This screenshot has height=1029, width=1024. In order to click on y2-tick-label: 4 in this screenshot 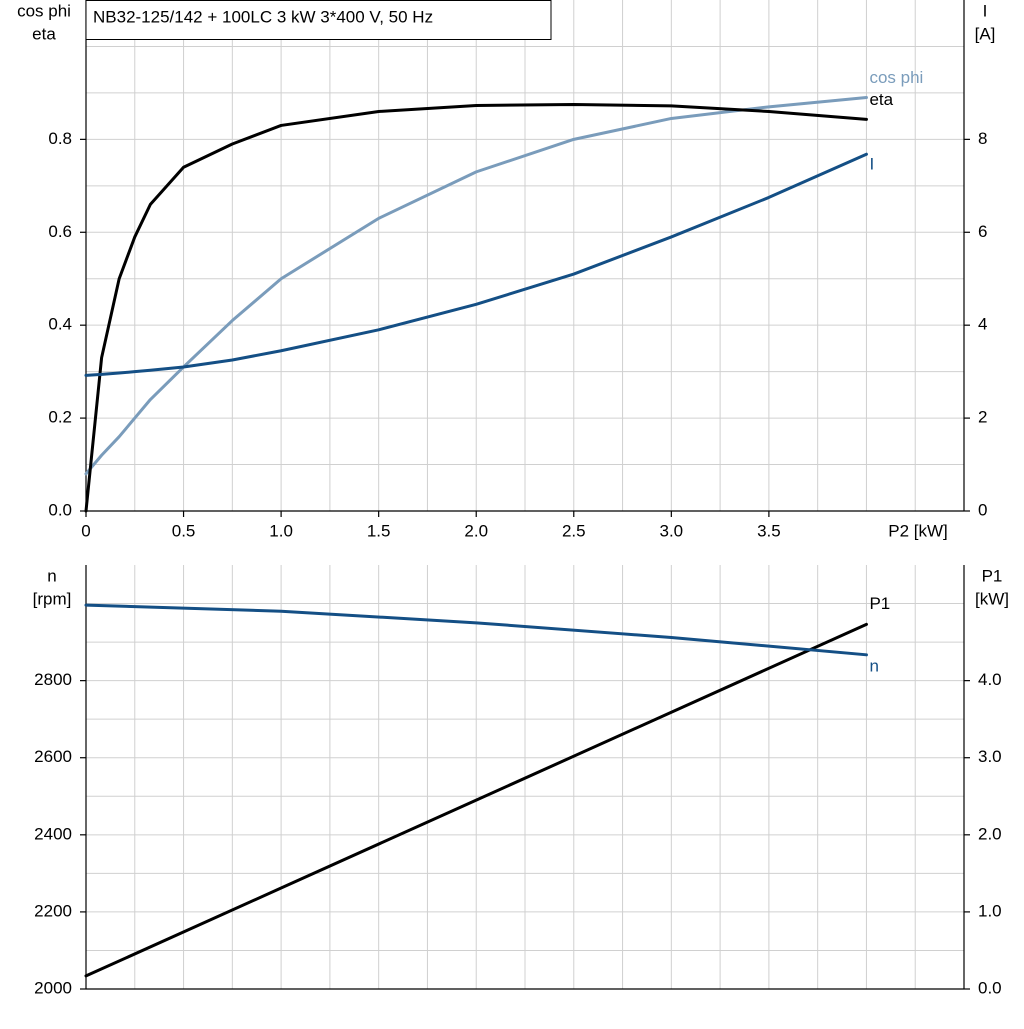, I will do `click(982, 324)`.